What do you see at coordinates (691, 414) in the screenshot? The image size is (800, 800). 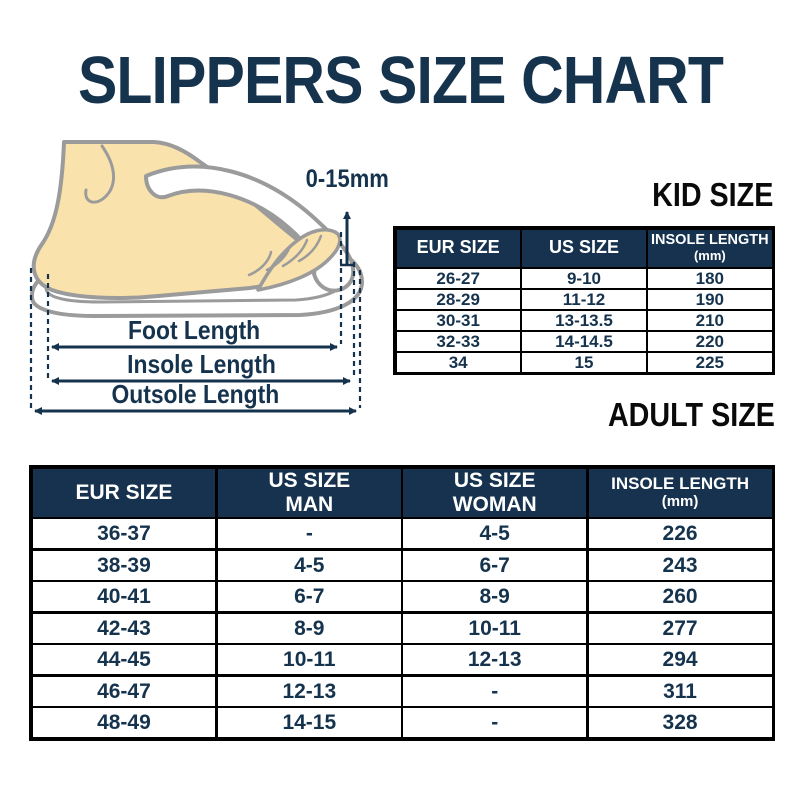 I see `adult-size-heading: ADULT SIZE` at bounding box center [691, 414].